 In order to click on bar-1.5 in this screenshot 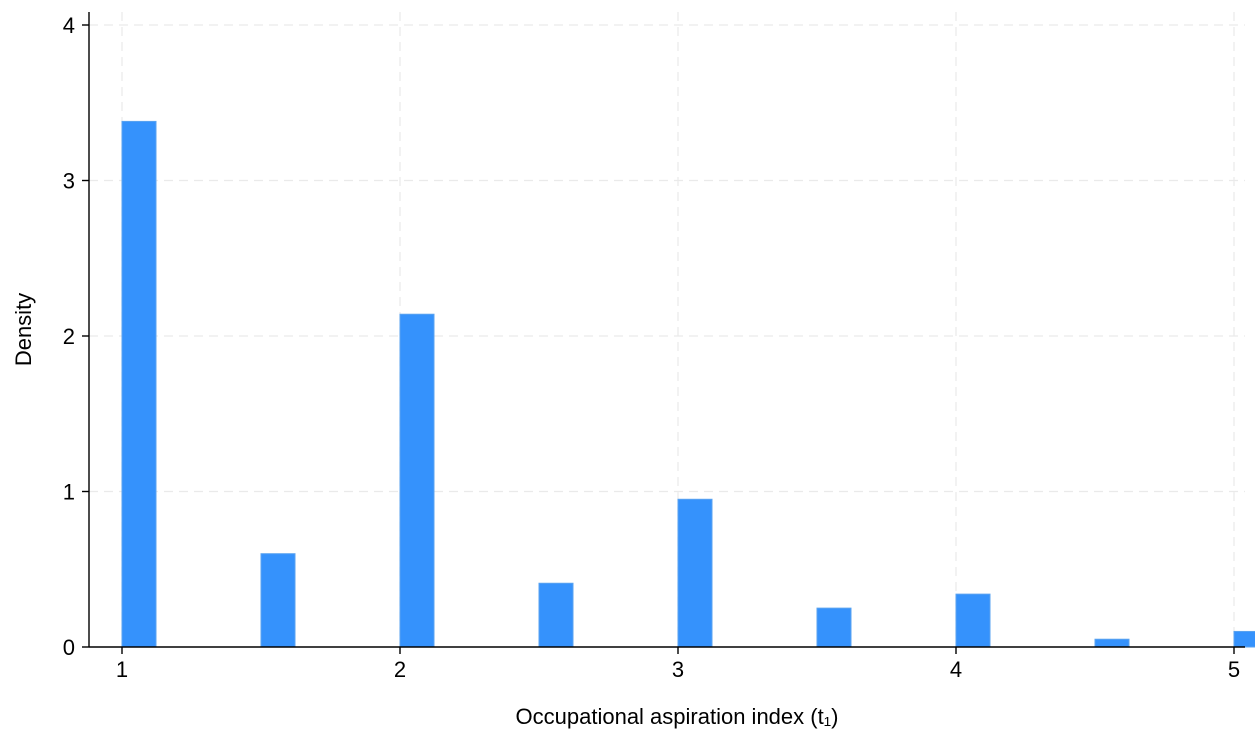, I will do `click(278, 600)`.